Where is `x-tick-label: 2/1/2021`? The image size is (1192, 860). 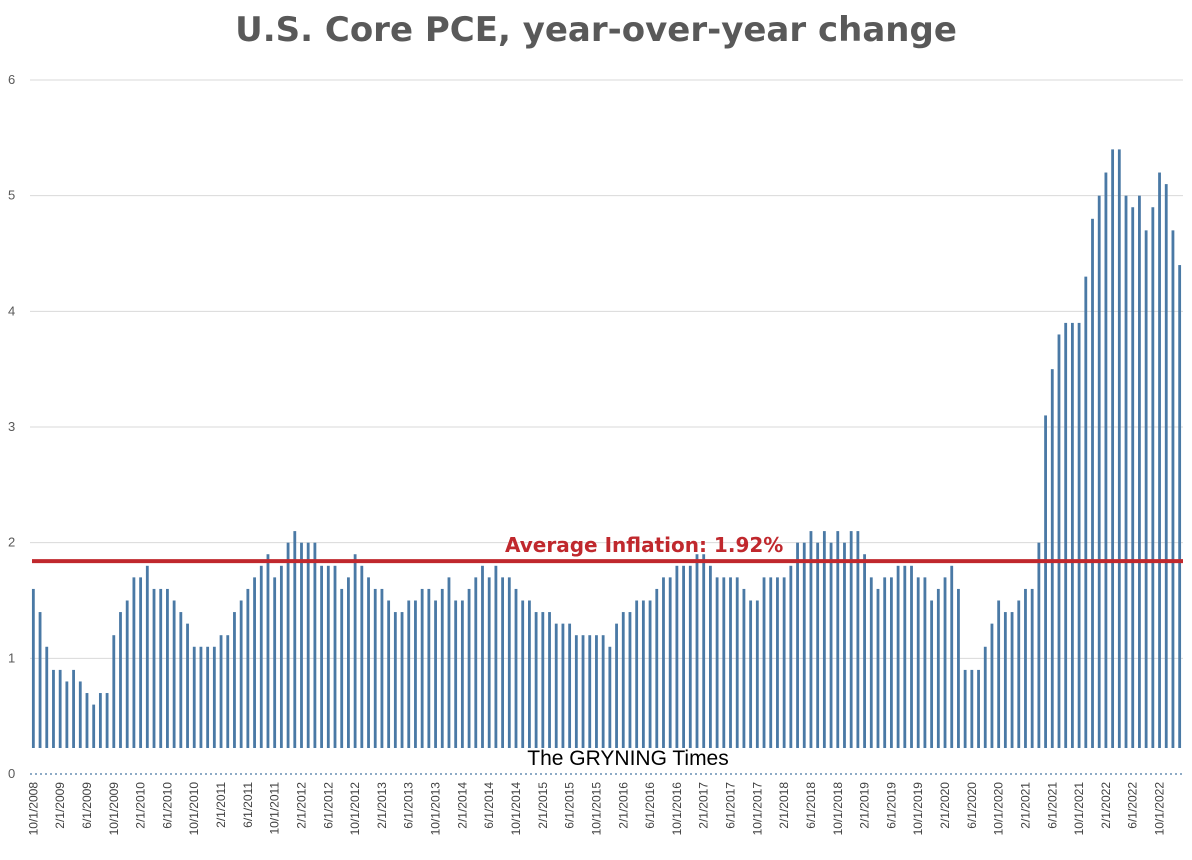
x-tick-label: 2/1/2021 is located at coordinates (1025, 805).